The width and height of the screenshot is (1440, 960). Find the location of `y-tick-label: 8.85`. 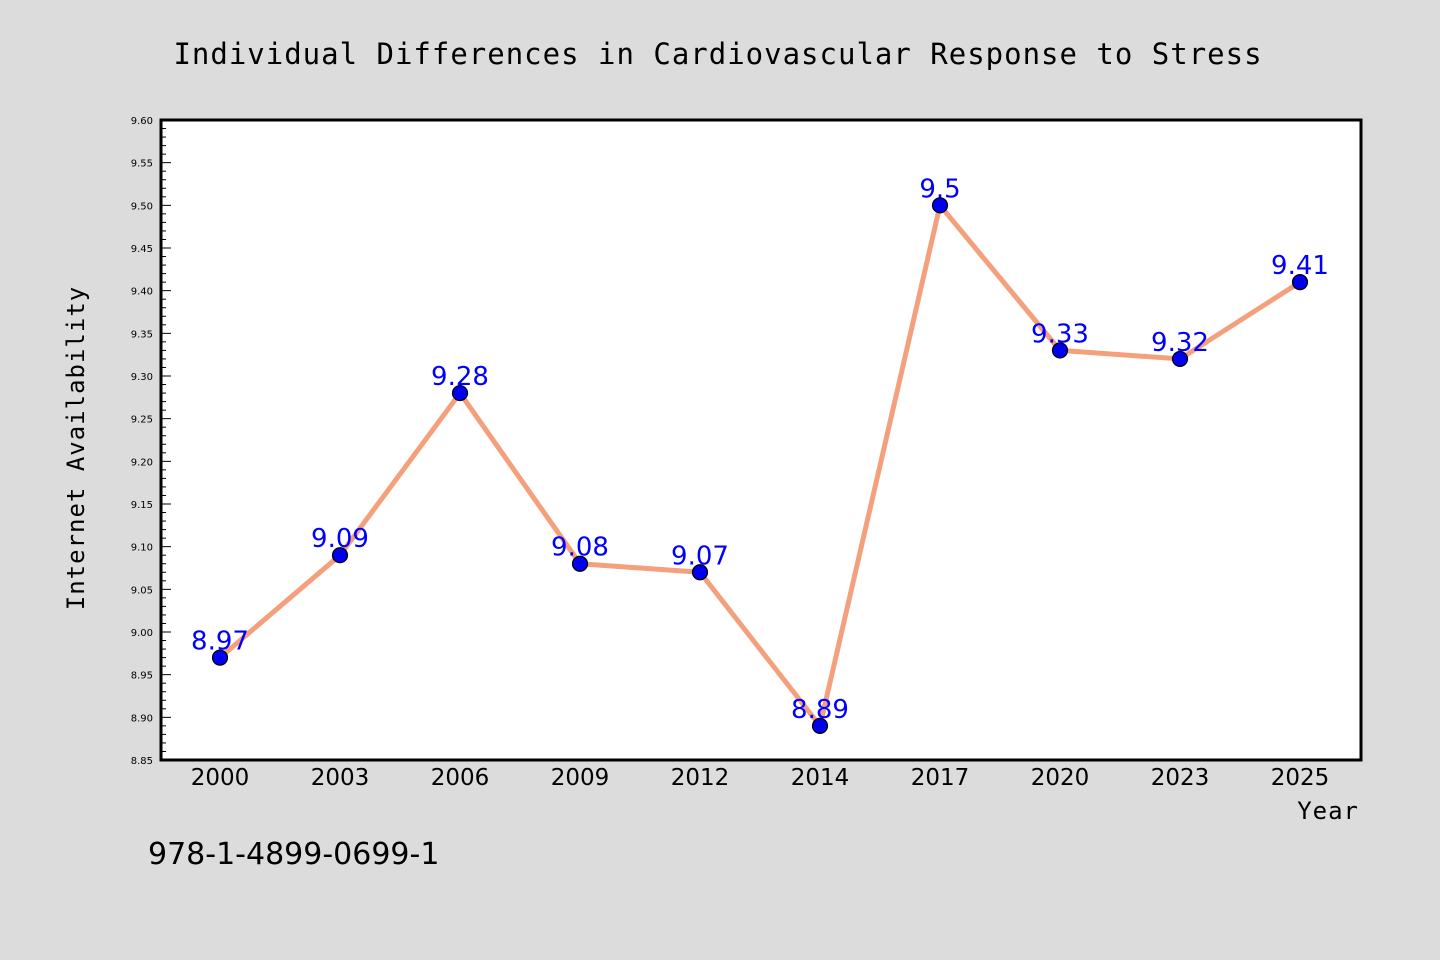

y-tick-label: 8.85 is located at coordinates (142, 761).